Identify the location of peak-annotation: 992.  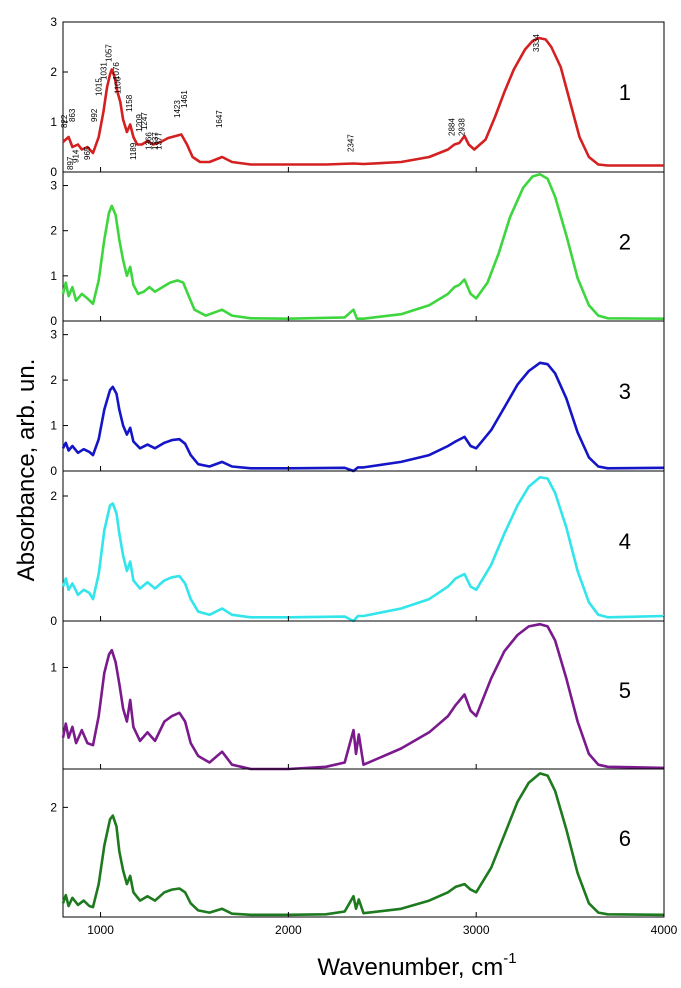
(94, 115).